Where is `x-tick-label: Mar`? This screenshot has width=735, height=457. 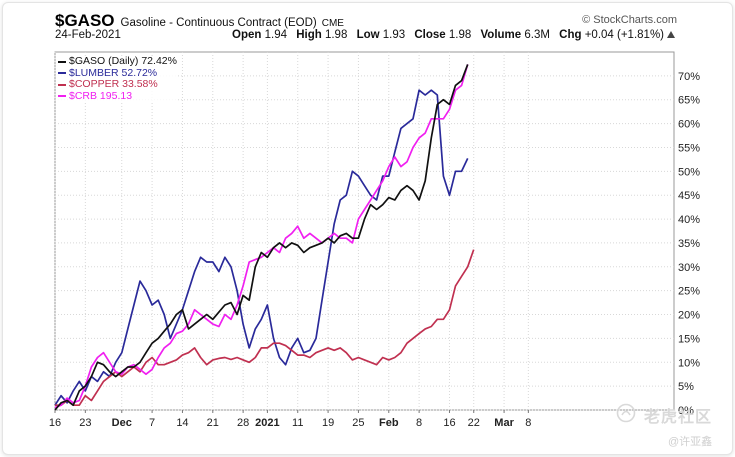 x-tick-label: Mar is located at coordinates (504, 423).